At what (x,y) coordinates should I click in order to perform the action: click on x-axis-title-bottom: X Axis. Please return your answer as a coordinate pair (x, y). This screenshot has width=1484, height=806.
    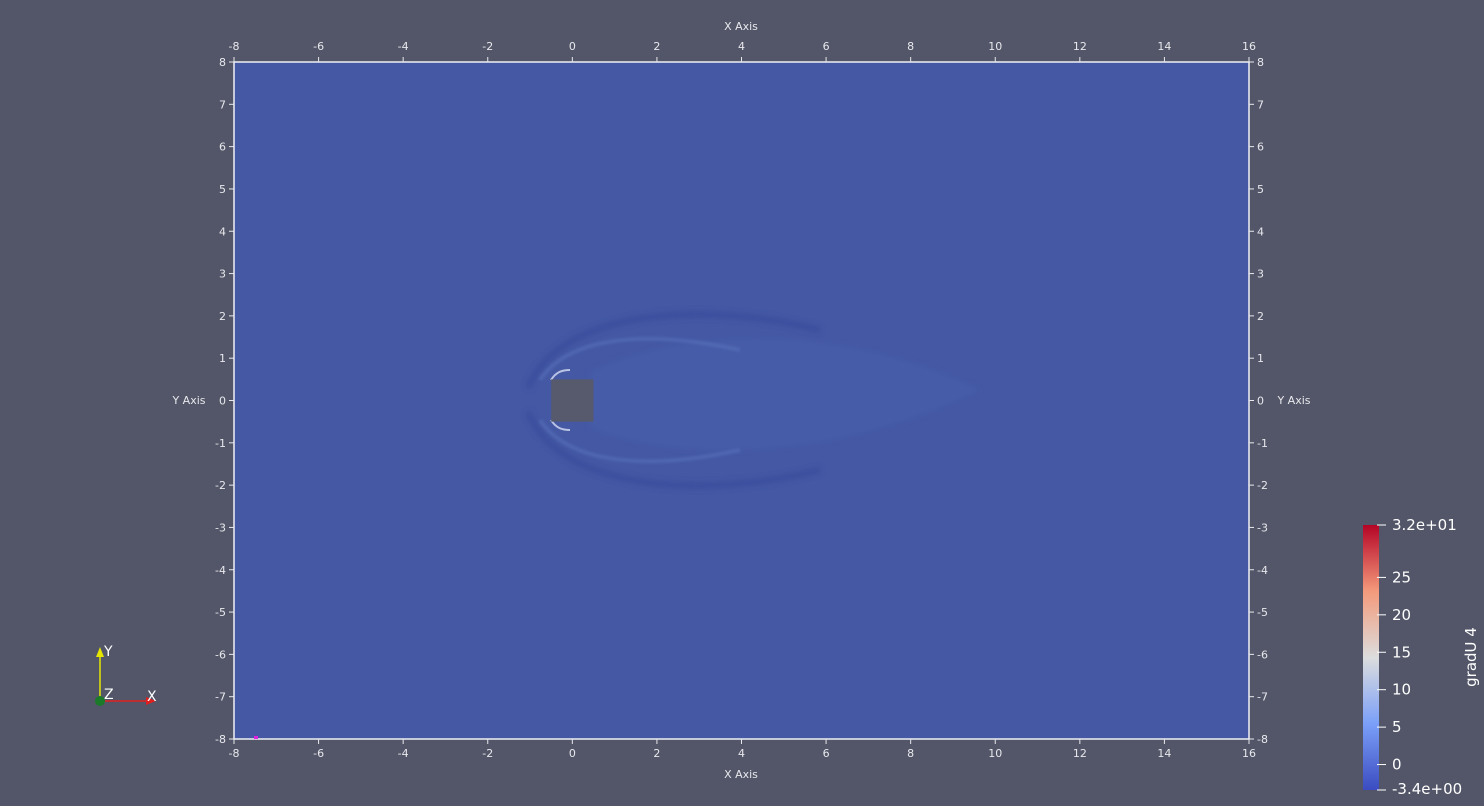
    Looking at the image, I should click on (741, 774).